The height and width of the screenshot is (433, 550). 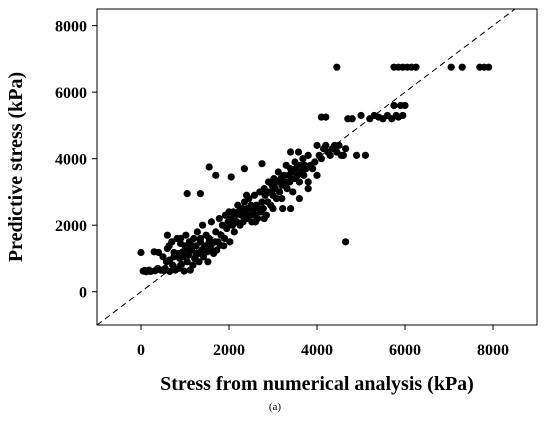 I want to click on y-axis-label: Predictive stress (kPa), so click(x=16, y=167).